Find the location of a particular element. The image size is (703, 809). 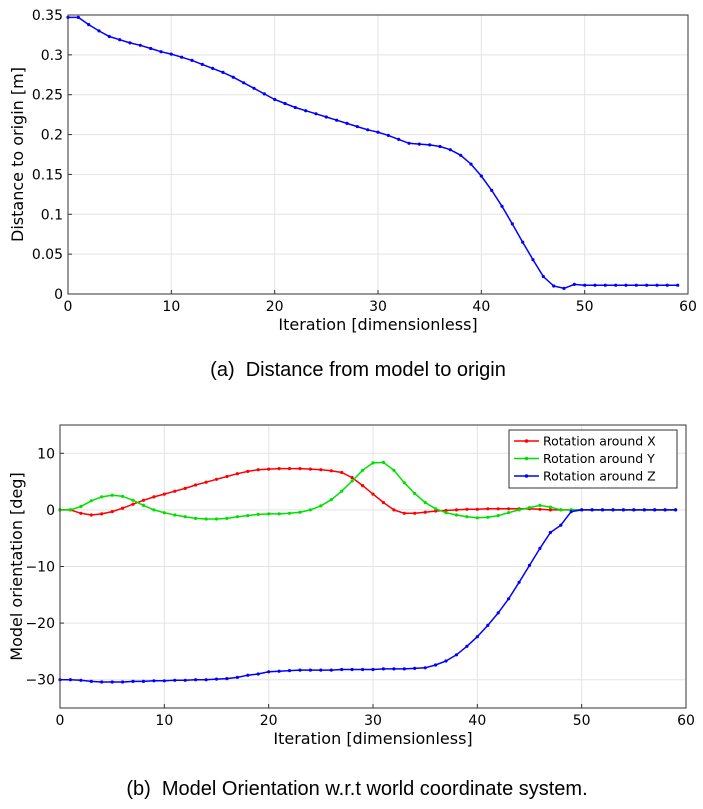

x-tick-label: 60 is located at coordinates (688, 307).